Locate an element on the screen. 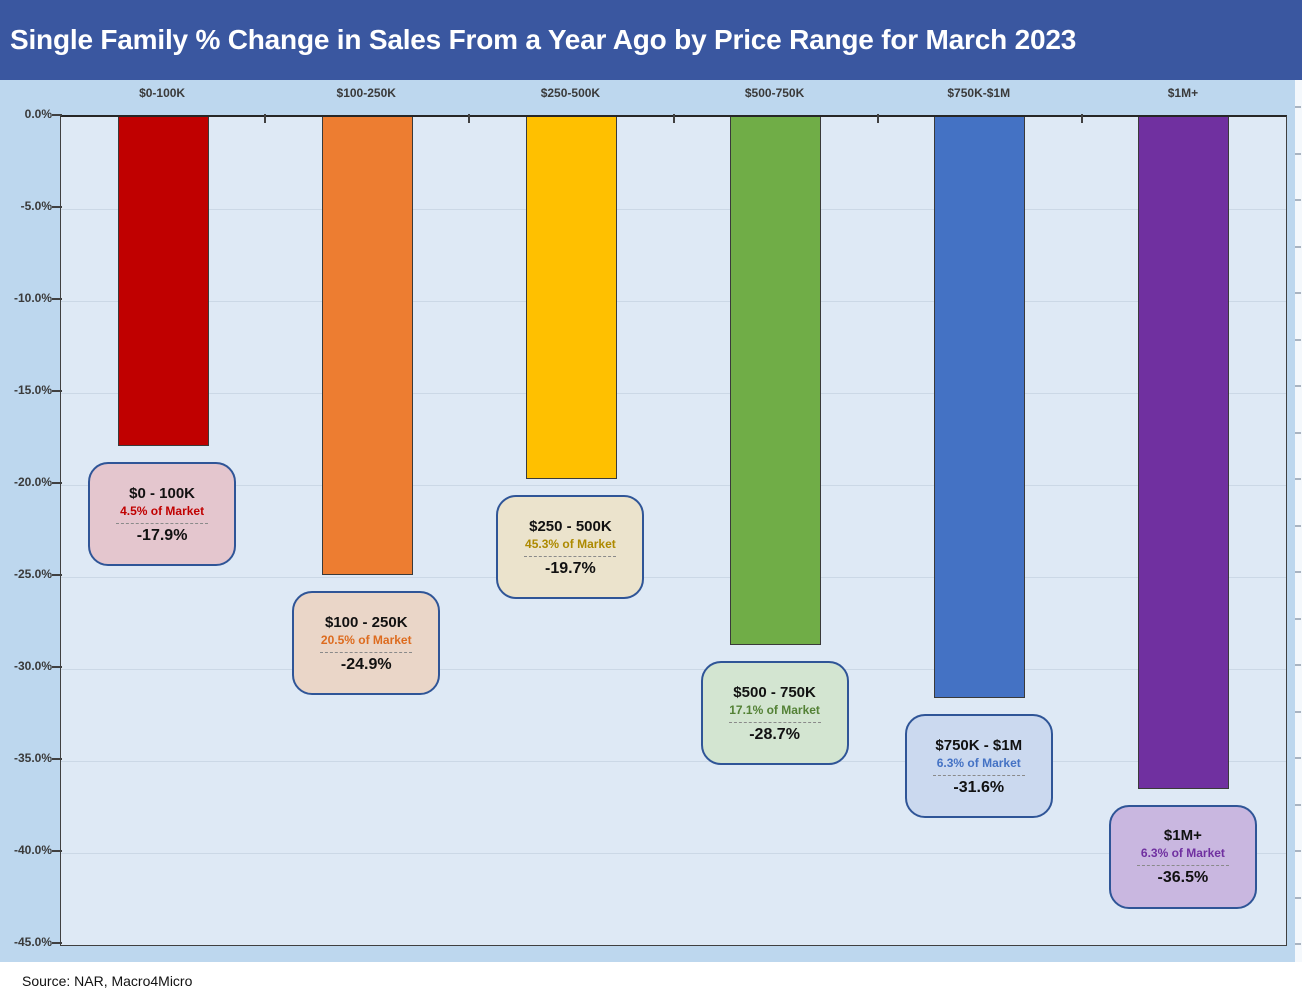  right-edge-strip is located at coordinates (1298, 521).